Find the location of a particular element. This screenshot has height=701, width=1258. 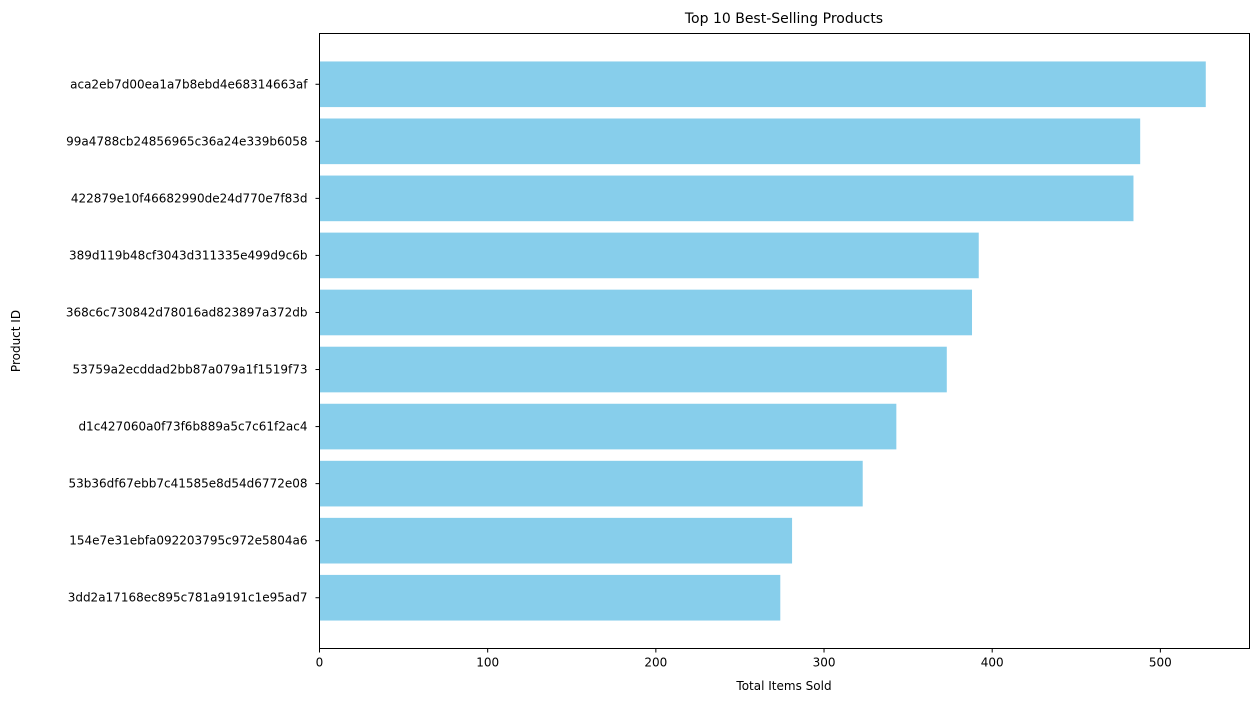

x-tick-label: 400 is located at coordinates (992, 663).